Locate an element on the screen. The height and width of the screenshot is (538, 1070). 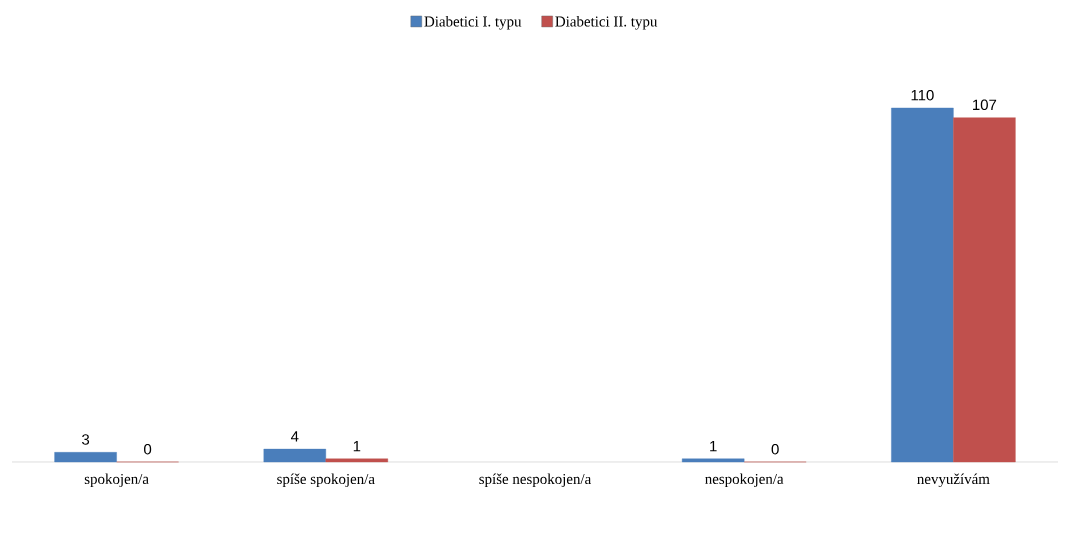
data-label: 4 is located at coordinates (294, 436).